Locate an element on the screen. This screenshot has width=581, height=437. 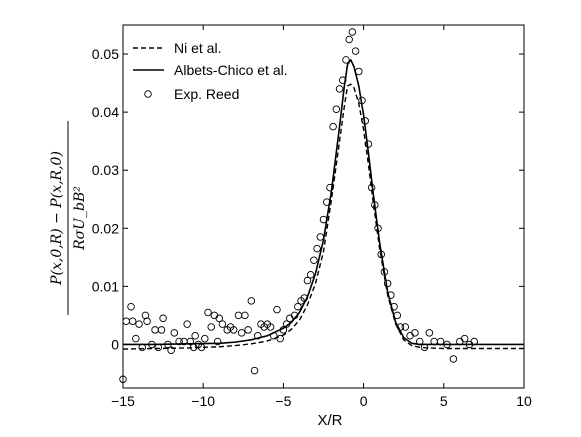
y-tick-label: 0 is located at coordinates (115, 344).